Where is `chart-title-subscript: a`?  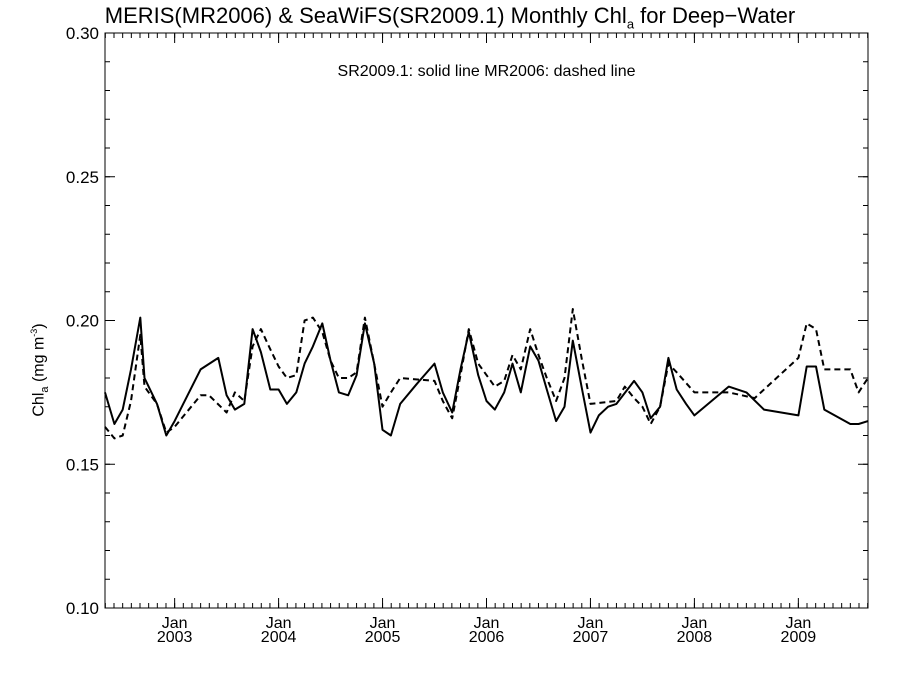 chart-title-subscript: a is located at coordinates (630, 24).